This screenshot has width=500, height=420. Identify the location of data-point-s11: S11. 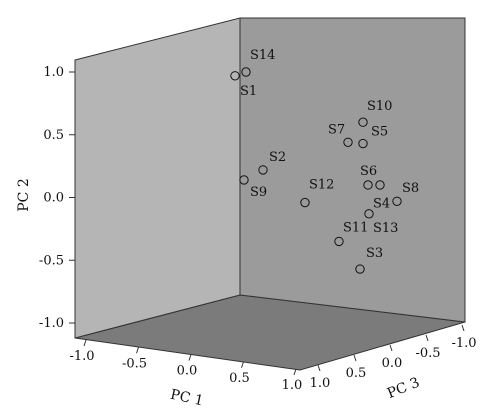
(351, 233).